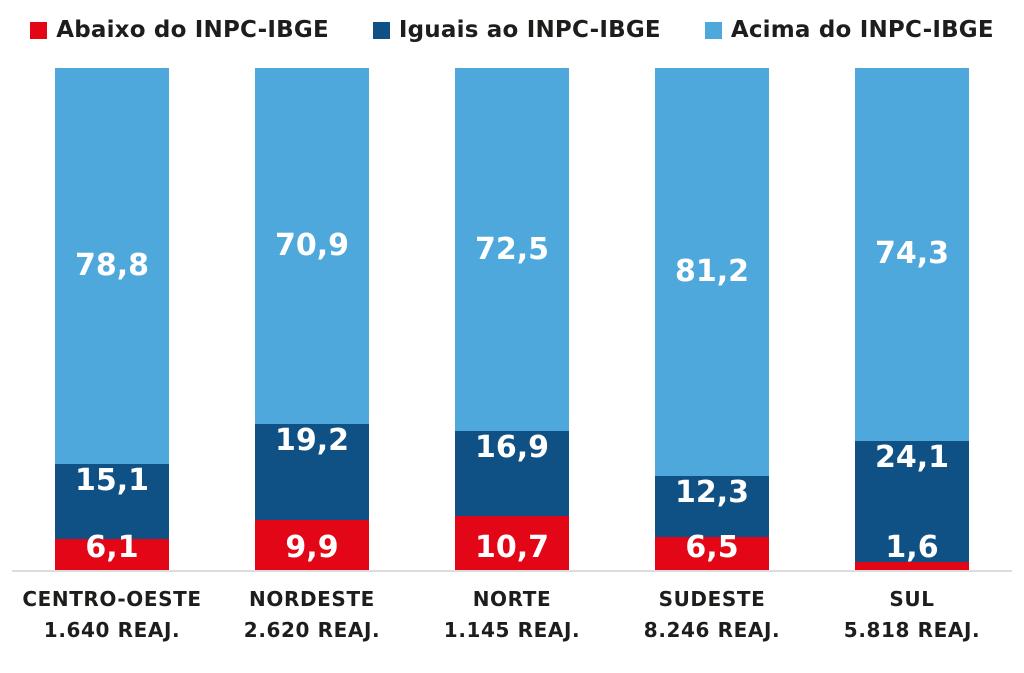 Image resolution: width=1024 pixels, height=673 pixels. Describe the element at coordinates (512, 630) in the screenshot. I see `category-sublabel: 1.145 REAJ.` at that location.